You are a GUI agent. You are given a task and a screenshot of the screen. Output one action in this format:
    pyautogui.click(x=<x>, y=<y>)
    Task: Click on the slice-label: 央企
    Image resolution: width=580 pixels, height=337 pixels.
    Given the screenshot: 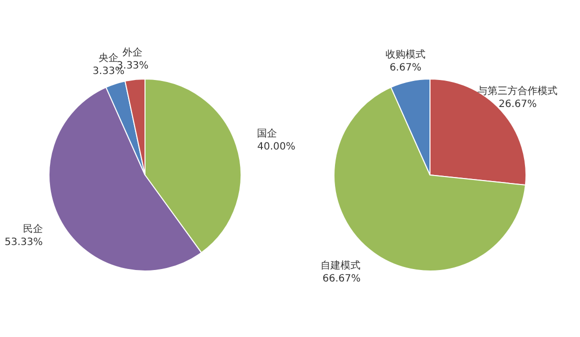 What is the action you would take?
    pyautogui.click(x=108, y=58)
    